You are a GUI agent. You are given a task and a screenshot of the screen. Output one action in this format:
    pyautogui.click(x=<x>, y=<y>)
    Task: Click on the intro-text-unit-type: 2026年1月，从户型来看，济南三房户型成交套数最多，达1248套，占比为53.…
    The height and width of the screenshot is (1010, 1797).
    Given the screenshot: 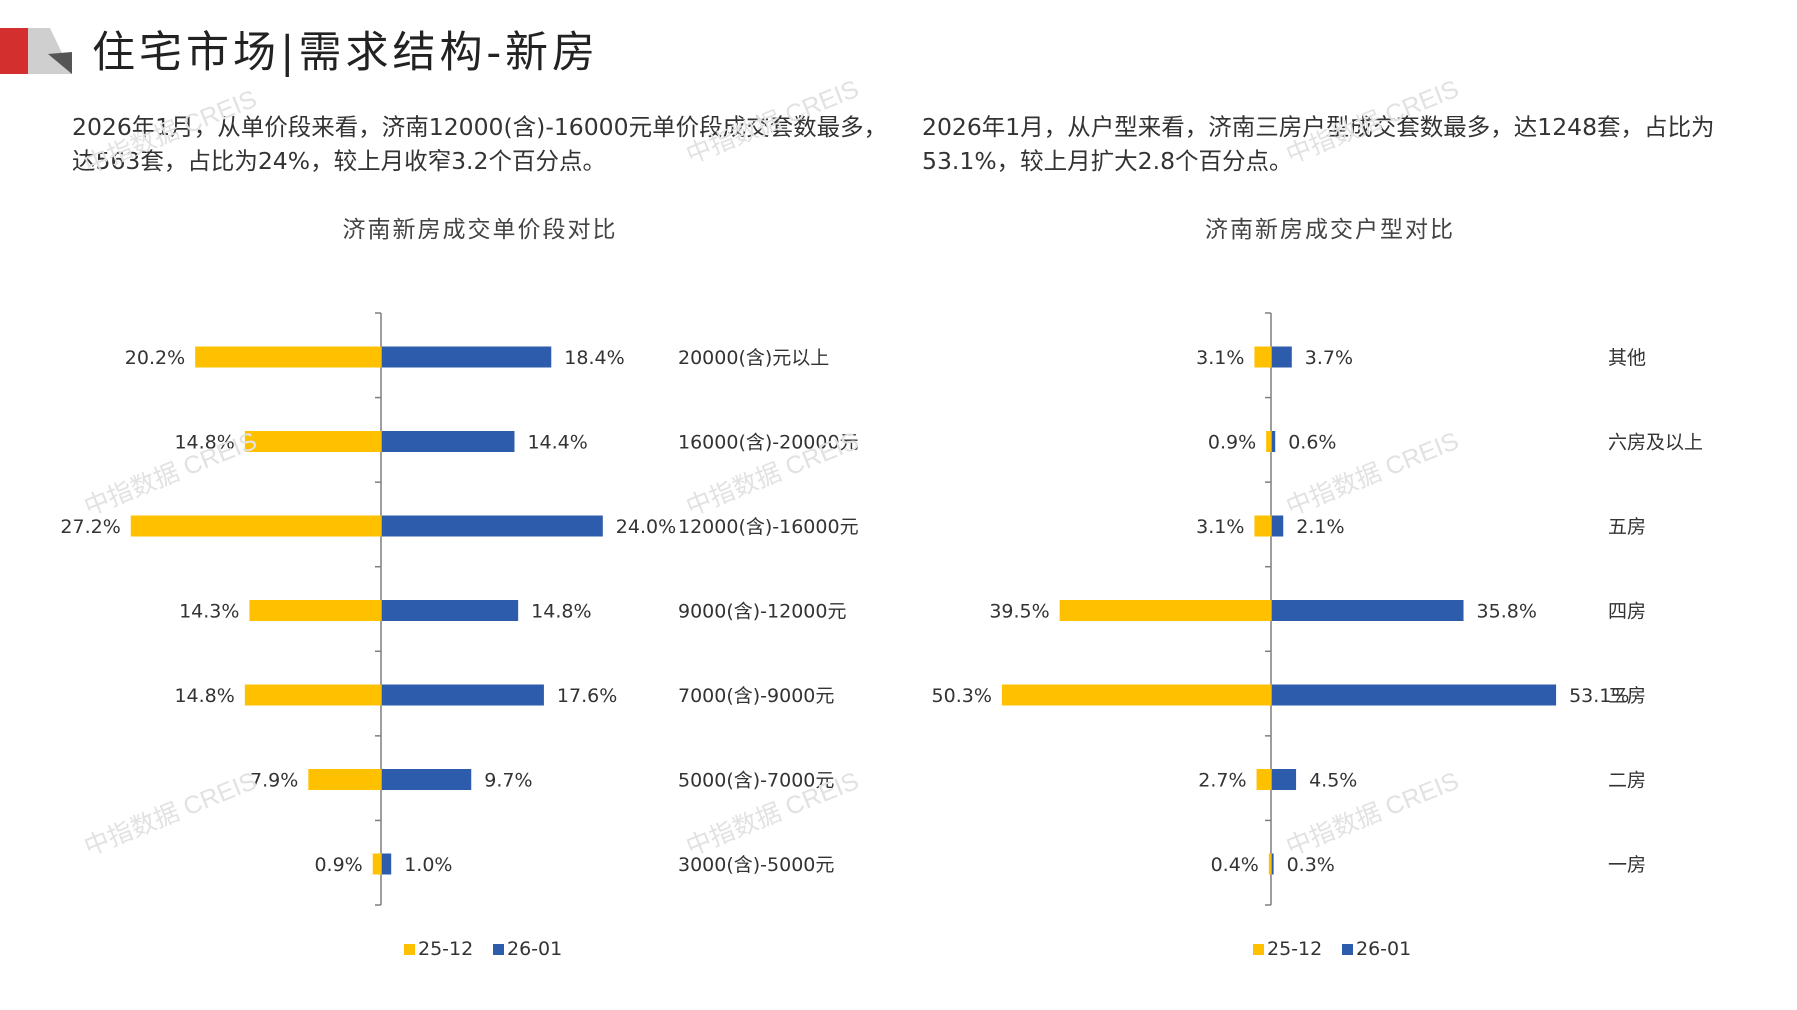 What is the action you would take?
    pyautogui.click(x=1318, y=144)
    